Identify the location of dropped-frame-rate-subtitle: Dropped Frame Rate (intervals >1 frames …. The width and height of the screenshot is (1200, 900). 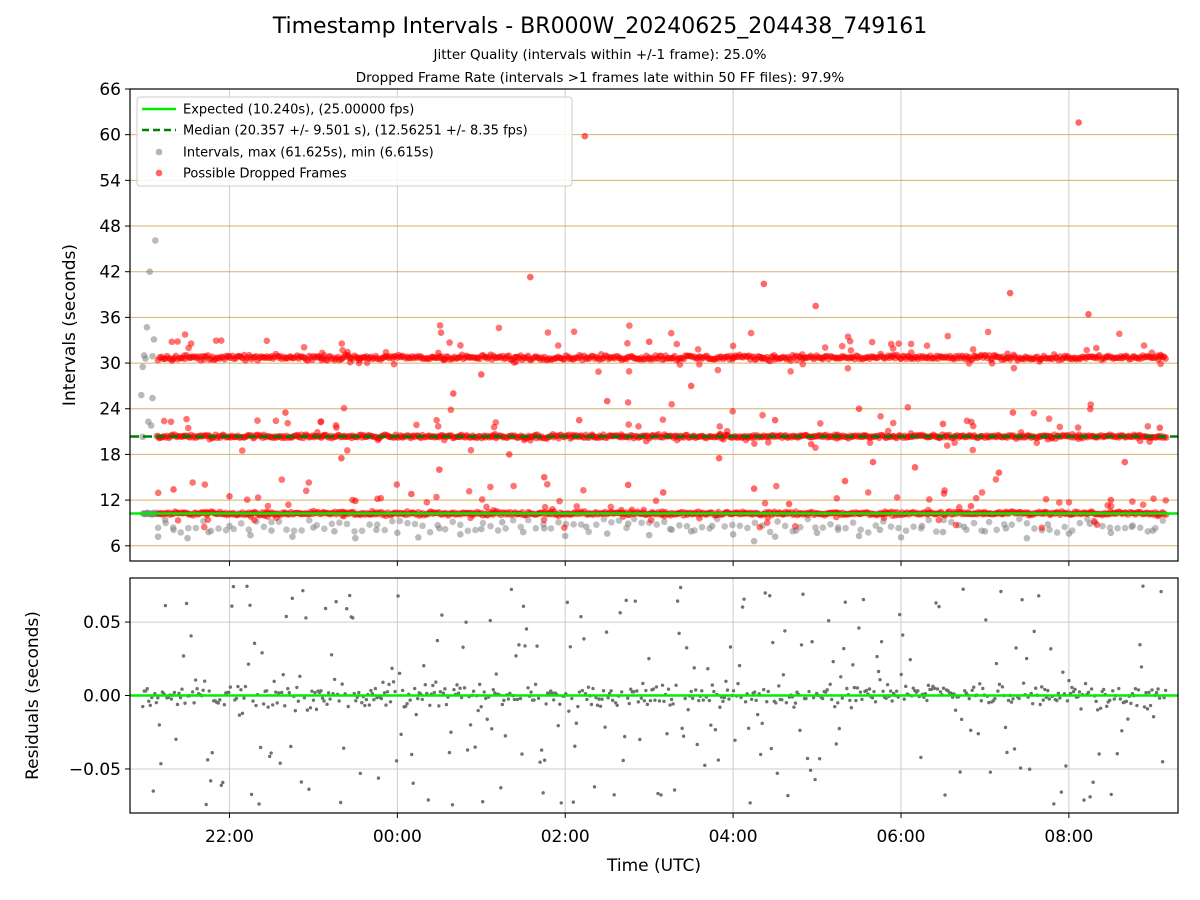
(600, 78).